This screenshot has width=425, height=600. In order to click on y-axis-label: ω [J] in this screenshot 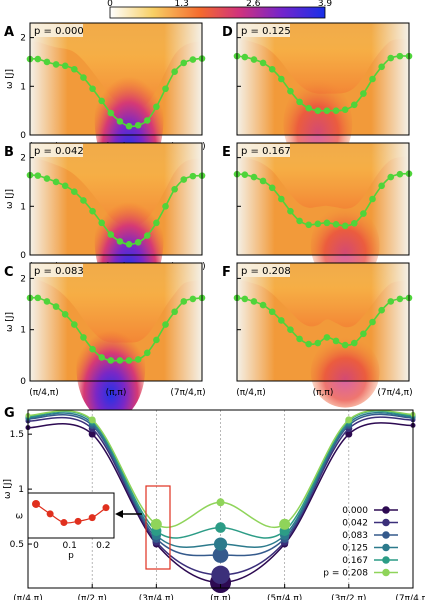, I will do `click(10, 199)`.